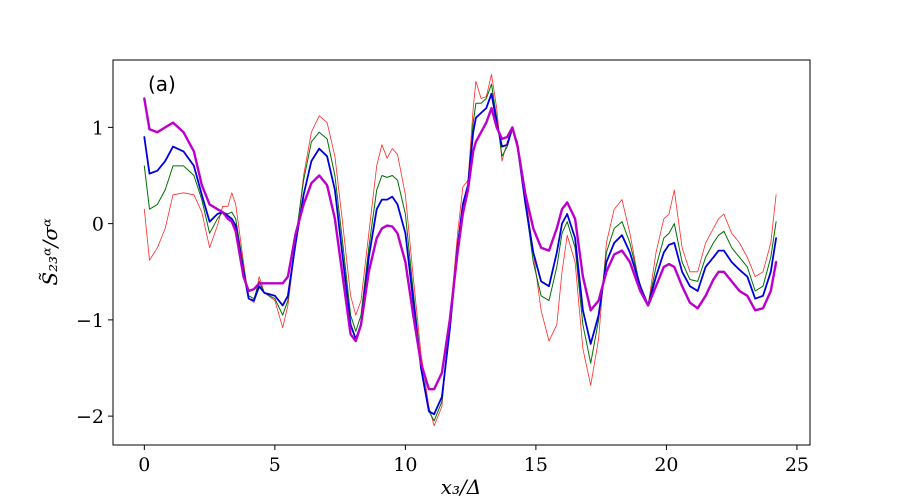 The width and height of the screenshot is (900, 500). What do you see at coordinates (94, 272) in the screenshot?
I see `y-axis: −2 −1 0 1` at bounding box center [94, 272].